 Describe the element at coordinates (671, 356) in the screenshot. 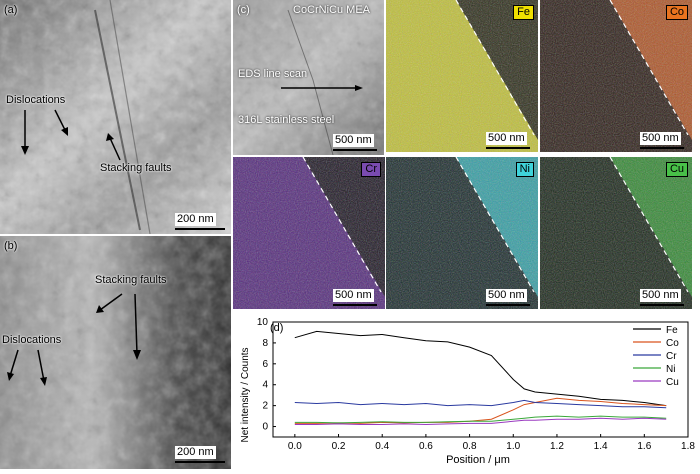

I see `legend-label-cr: Cr` at that location.